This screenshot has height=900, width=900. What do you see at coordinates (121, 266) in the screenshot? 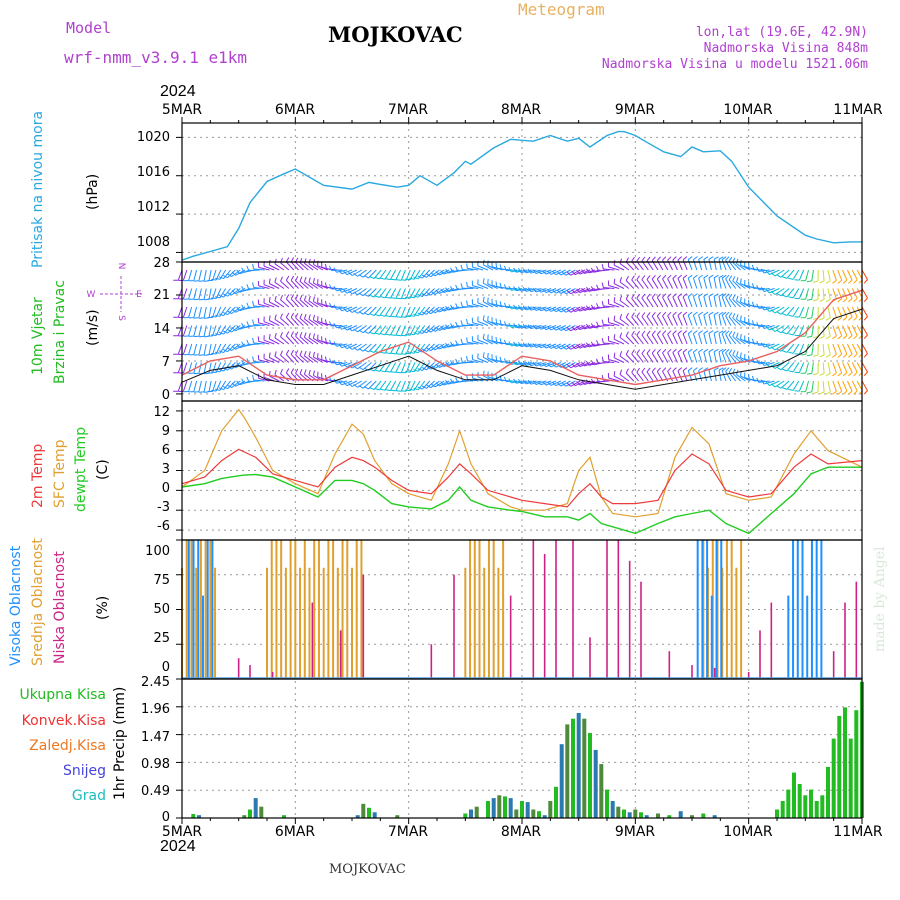
I see `compass-n: N` at bounding box center [121, 266].